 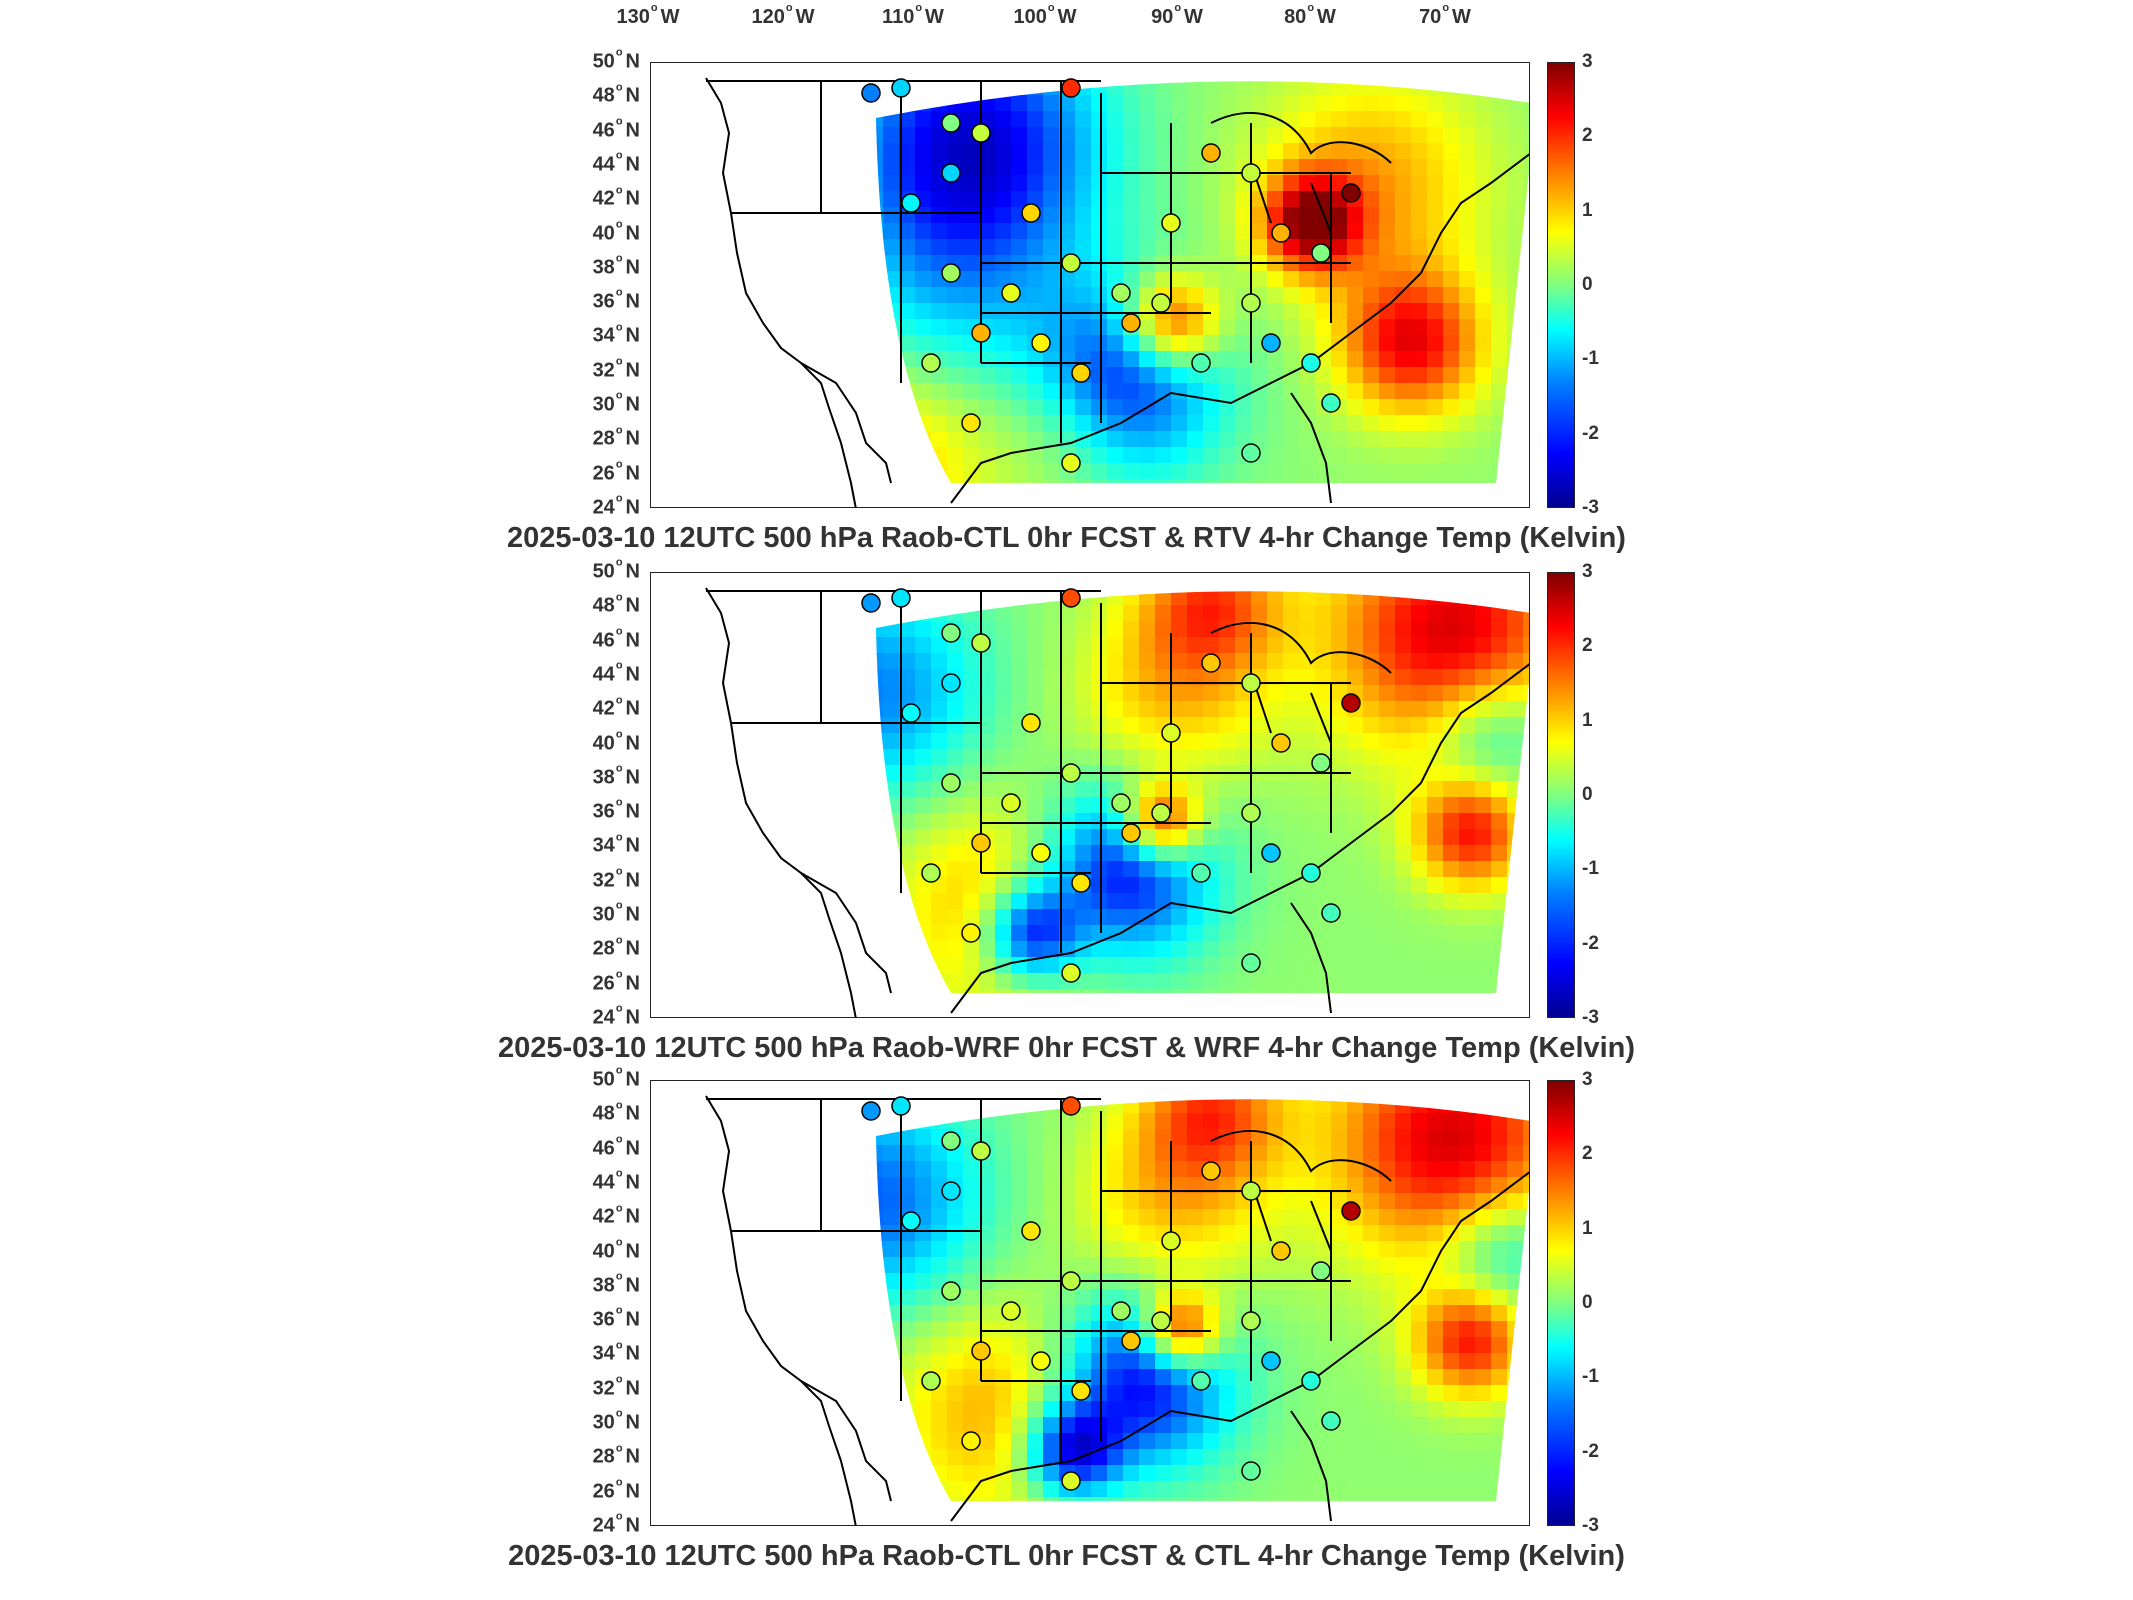 I want to click on longitude-label: 120o W, so click(x=783, y=15).